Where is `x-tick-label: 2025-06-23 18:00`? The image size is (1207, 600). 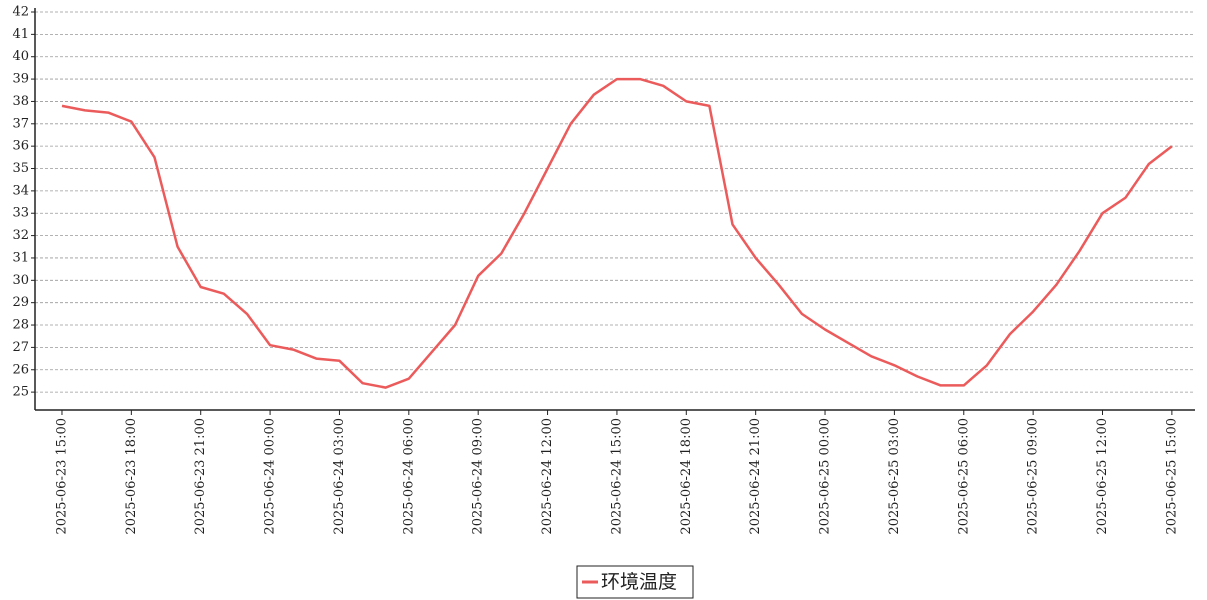 x-tick-label: 2025-06-23 18:00 is located at coordinates (131, 476).